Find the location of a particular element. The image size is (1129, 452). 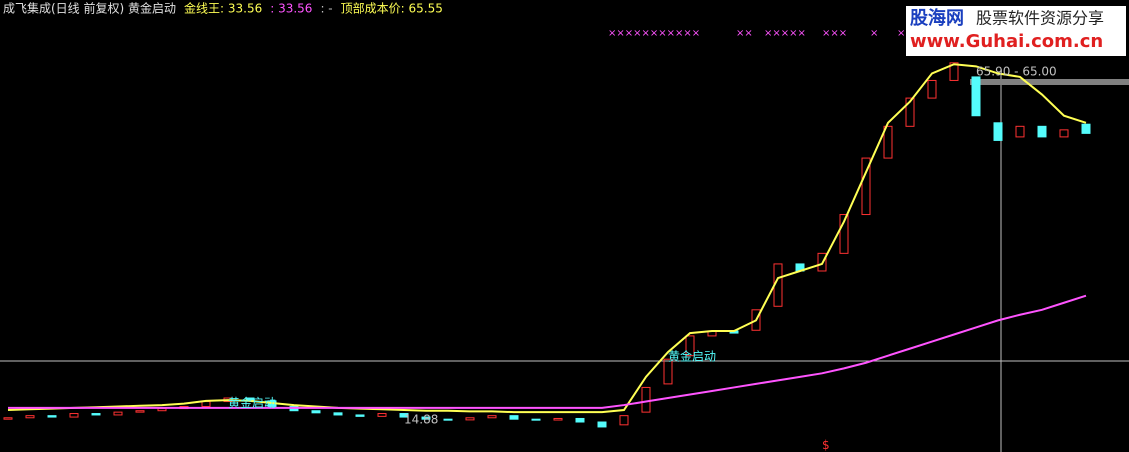

signal-marks: ××××××××××× ×× ××××× ××× × × is located at coordinates (756, 33).